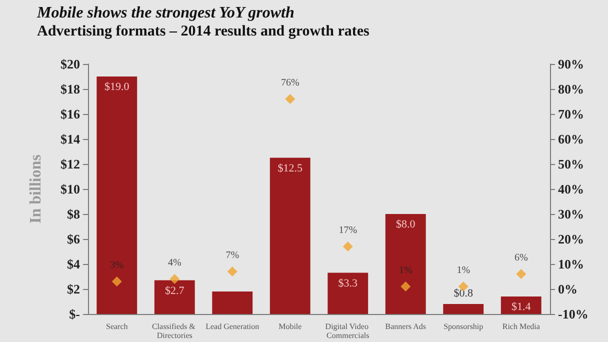 Image resolution: width=608 pixels, height=342 pixels. What do you see at coordinates (175, 290) in the screenshot?
I see `data-label: $2.7` at bounding box center [175, 290].